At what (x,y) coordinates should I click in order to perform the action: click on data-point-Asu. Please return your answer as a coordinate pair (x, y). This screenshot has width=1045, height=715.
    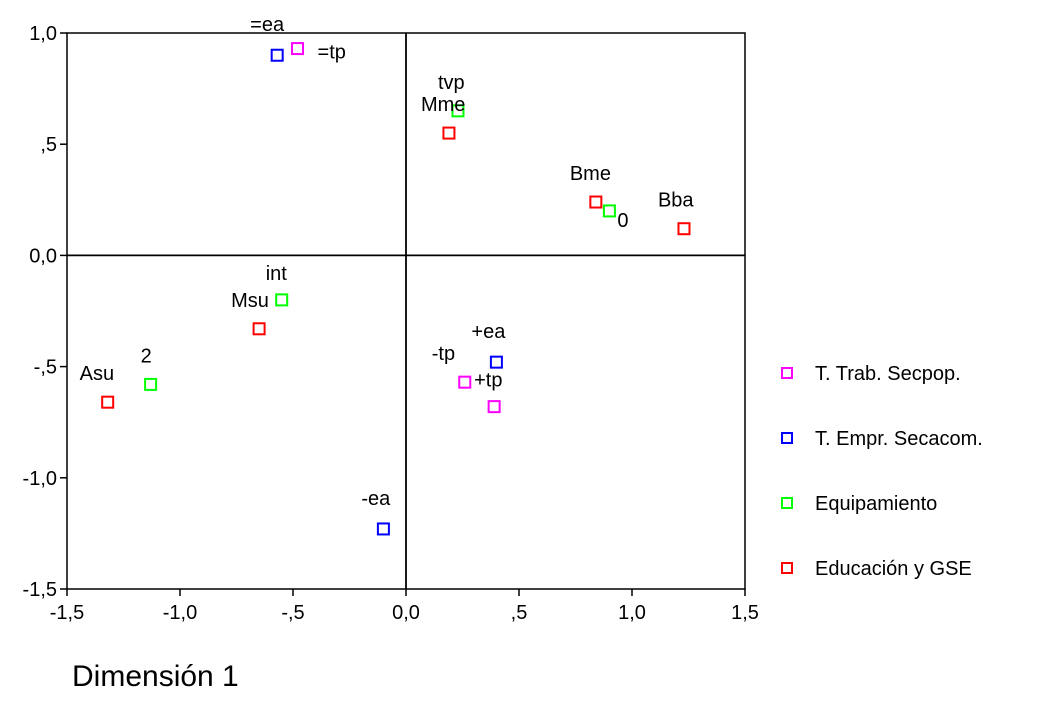
    Looking at the image, I should click on (108, 402).